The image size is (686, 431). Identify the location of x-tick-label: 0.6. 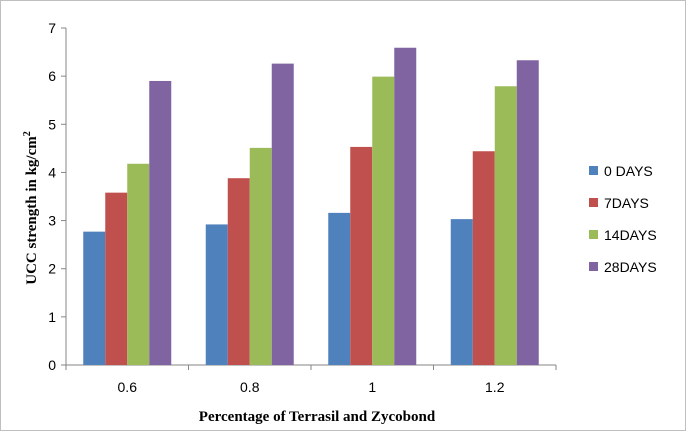
(128, 387).